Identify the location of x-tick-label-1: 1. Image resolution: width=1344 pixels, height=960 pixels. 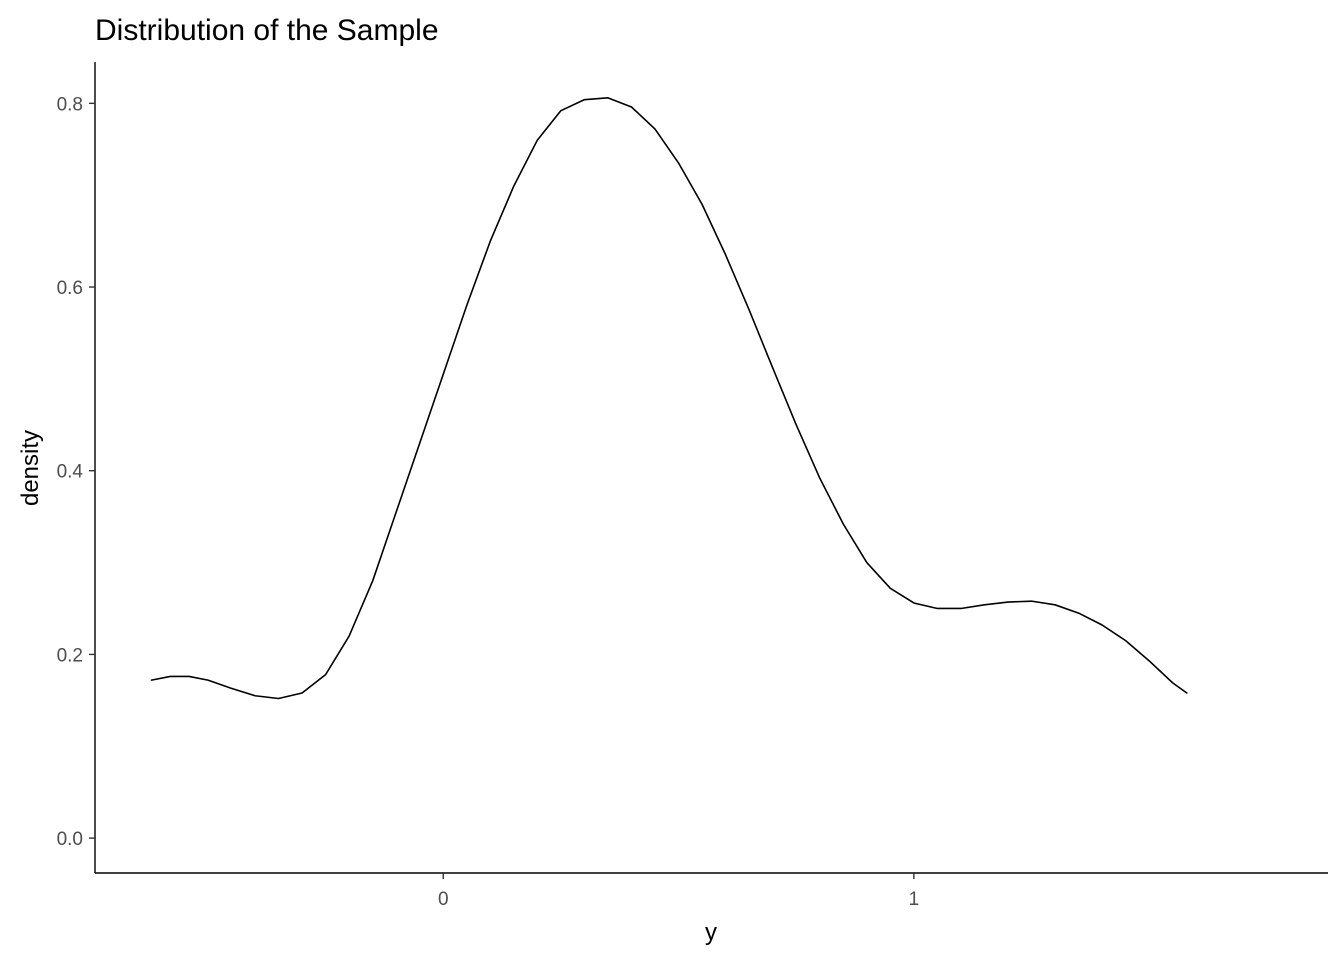
(914, 899).